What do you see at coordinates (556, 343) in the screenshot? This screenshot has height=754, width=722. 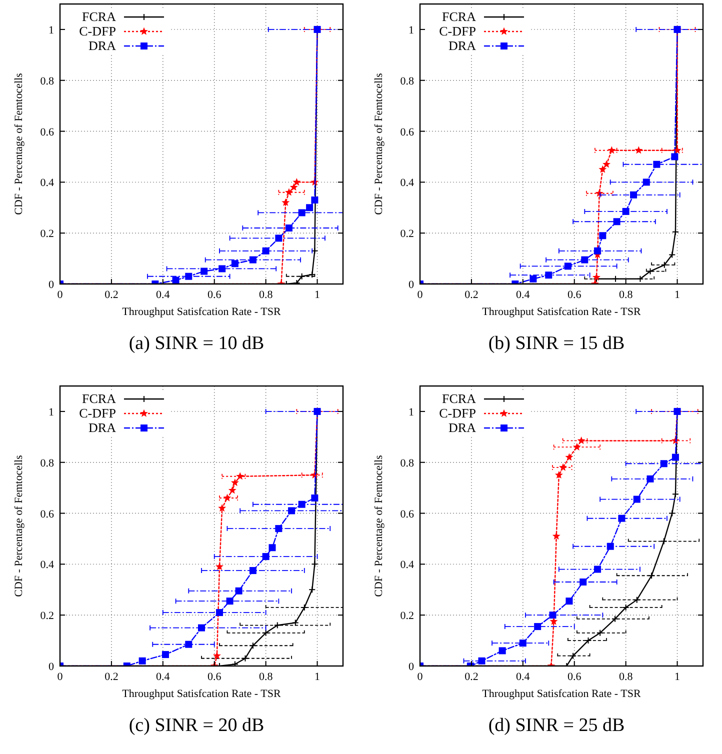 I see `text: (b) SINR = 15 dB` at bounding box center [556, 343].